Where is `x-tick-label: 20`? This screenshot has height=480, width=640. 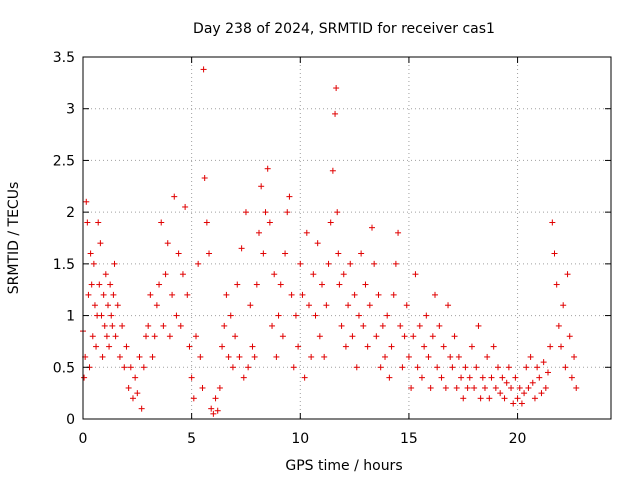 x-tick-label: 20 is located at coordinates (518, 439).